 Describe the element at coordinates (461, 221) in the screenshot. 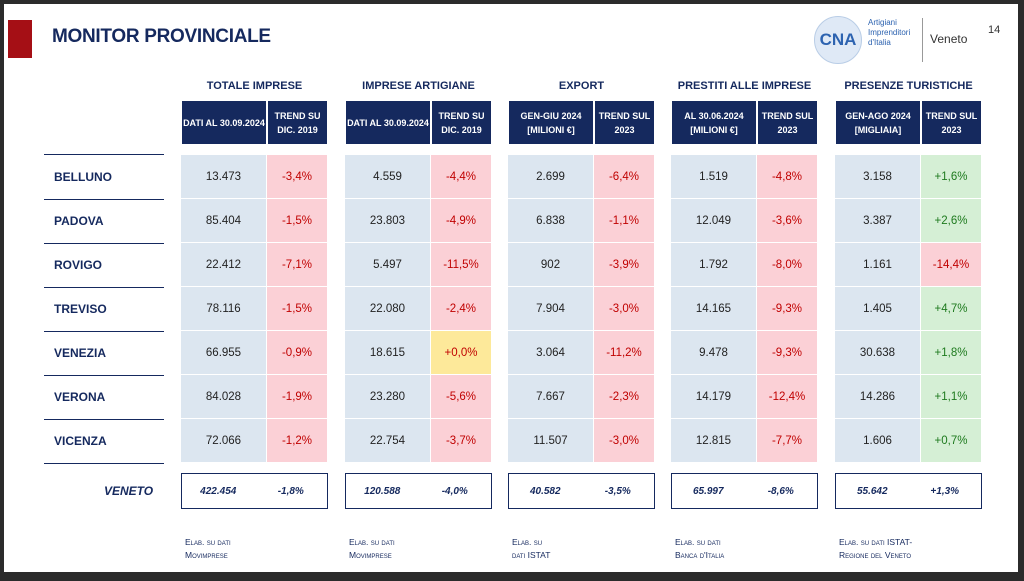

I see `trend-cell: -4,9%` at that location.